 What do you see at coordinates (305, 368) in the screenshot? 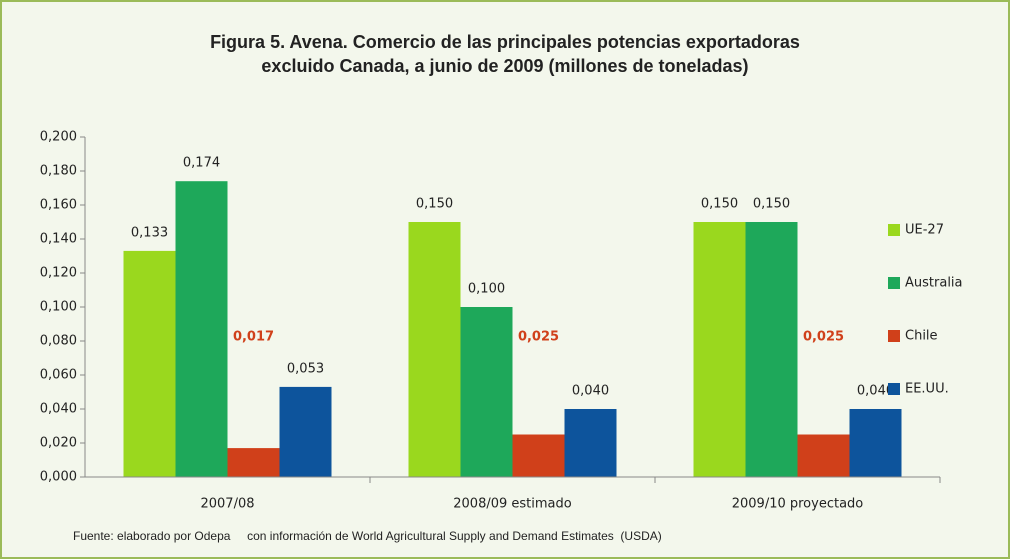
I see `data-label: 0,053` at bounding box center [305, 368].